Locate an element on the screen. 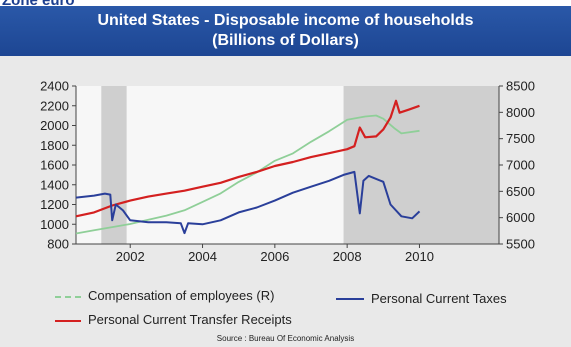  left-tick-label-2400: 2400 is located at coordinates (54, 86).